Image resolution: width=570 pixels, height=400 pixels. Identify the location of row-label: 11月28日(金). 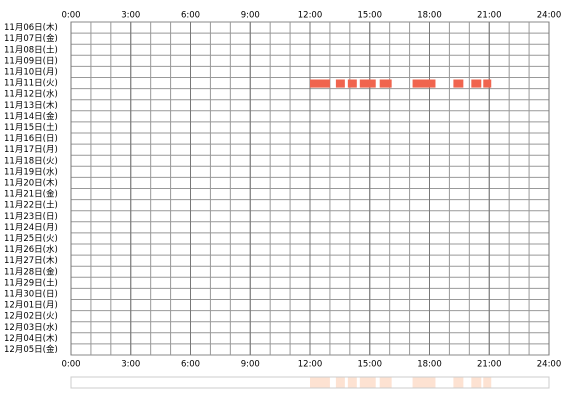
(31, 271).